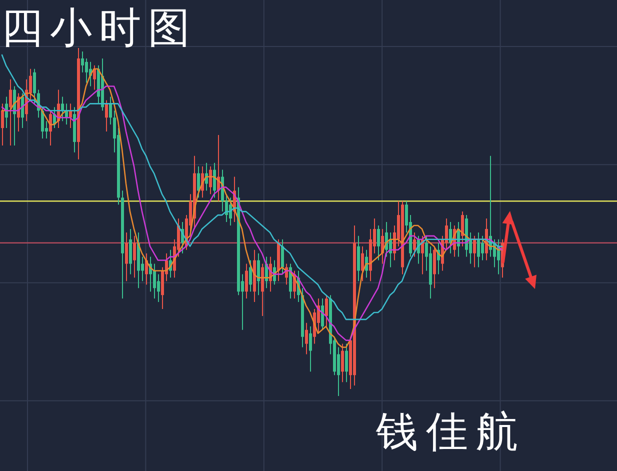  What do you see at coordinates (99, 27) in the screenshot?
I see `chart-title: 四小时图` at bounding box center [99, 27].